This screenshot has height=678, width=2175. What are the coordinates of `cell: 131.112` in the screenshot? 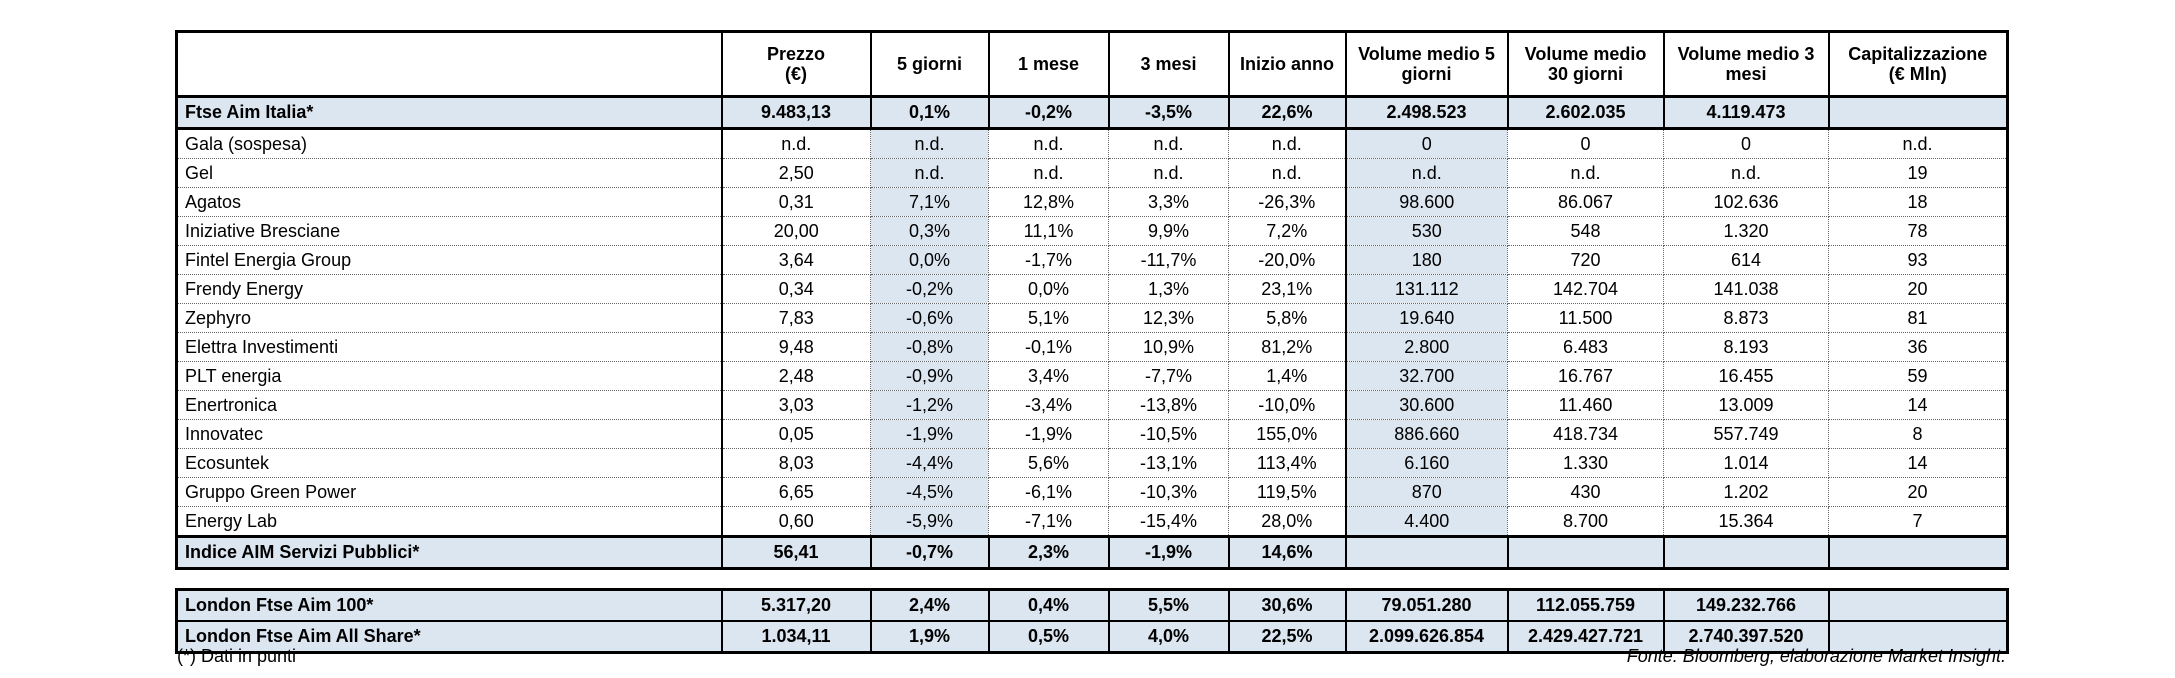 It's located at (1426, 289).